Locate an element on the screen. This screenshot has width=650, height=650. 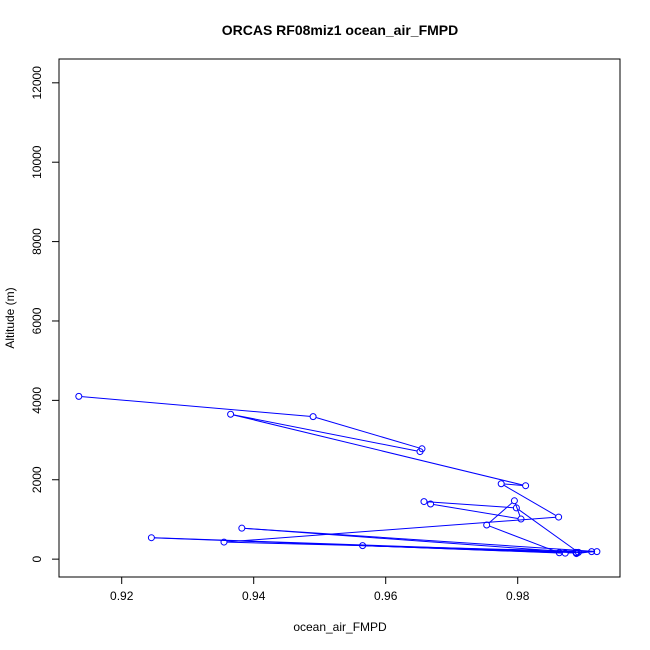
x-axis: 0.92 0.94 0.96 0.98 is located at coordinates (320, 589).